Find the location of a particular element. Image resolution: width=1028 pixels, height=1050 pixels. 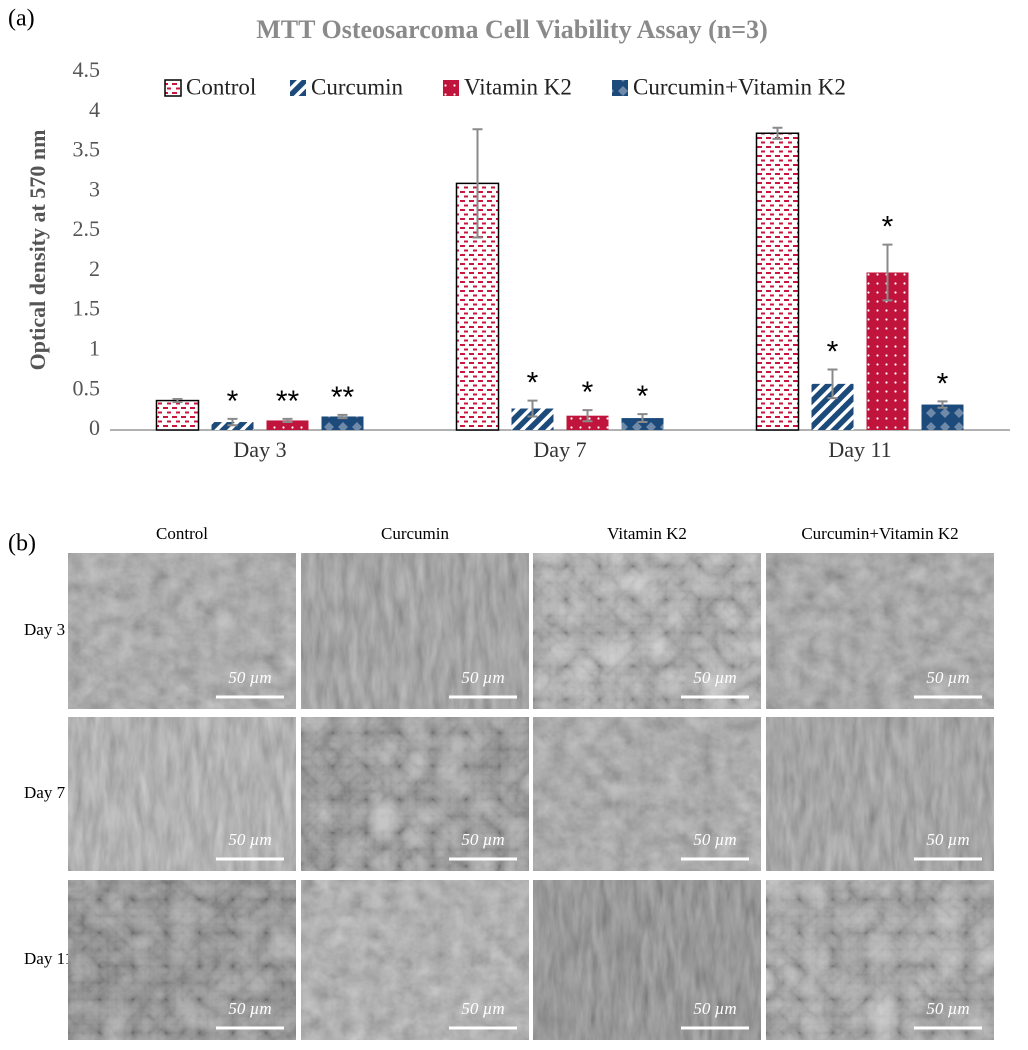

x-tick-label: Day 7 is located at coordinates (559, 449).